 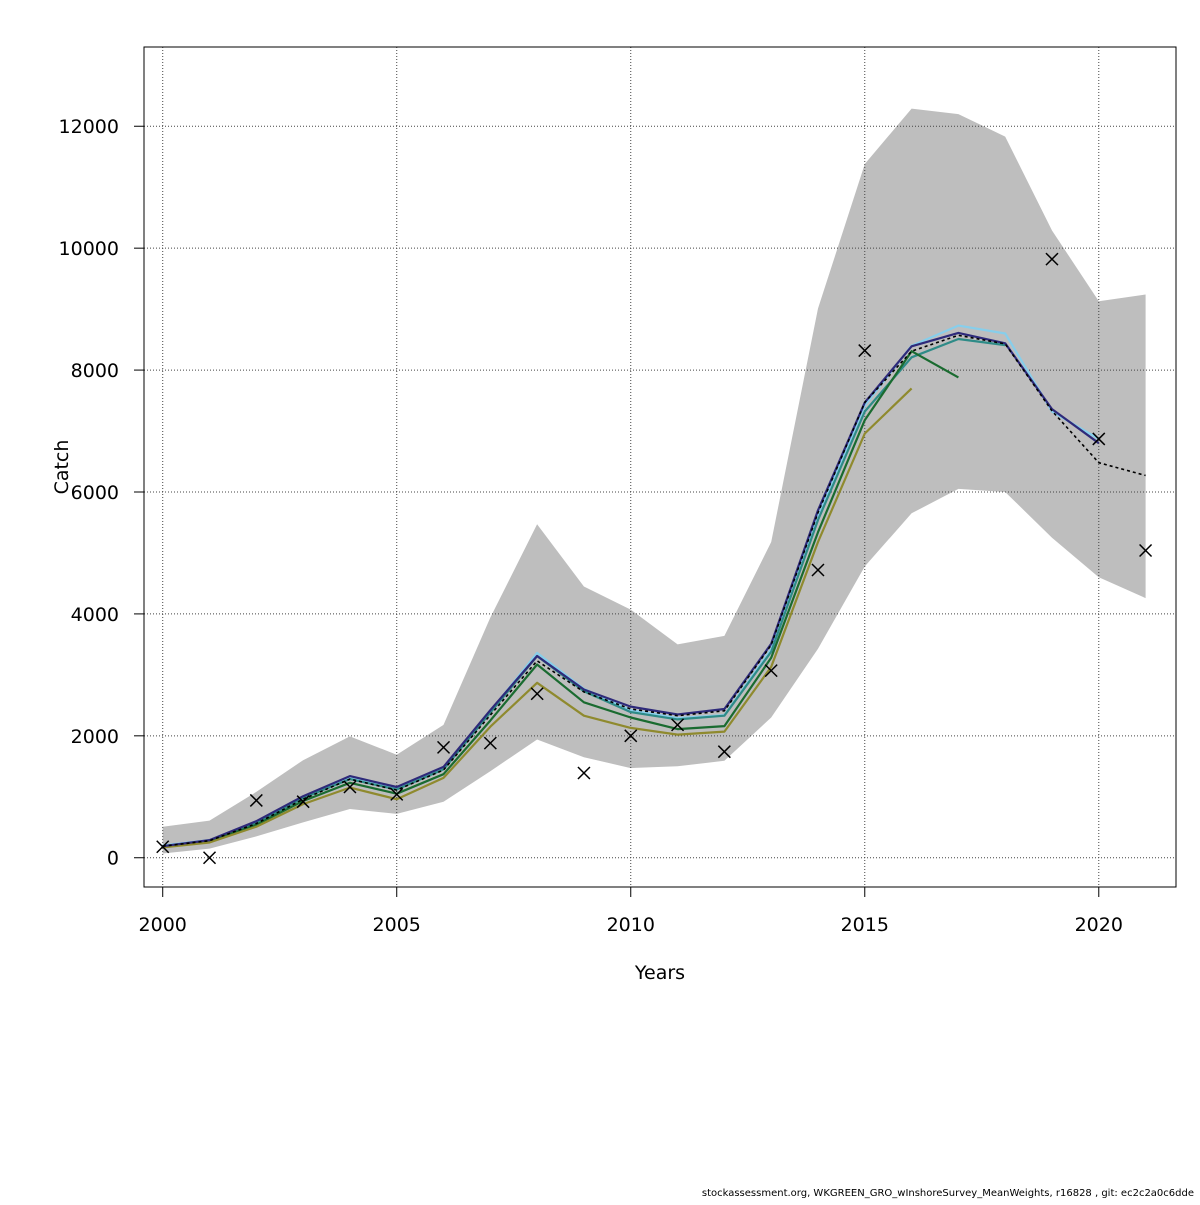 I want to click on y-tick-label: 4000, so click(x=95, y=615).